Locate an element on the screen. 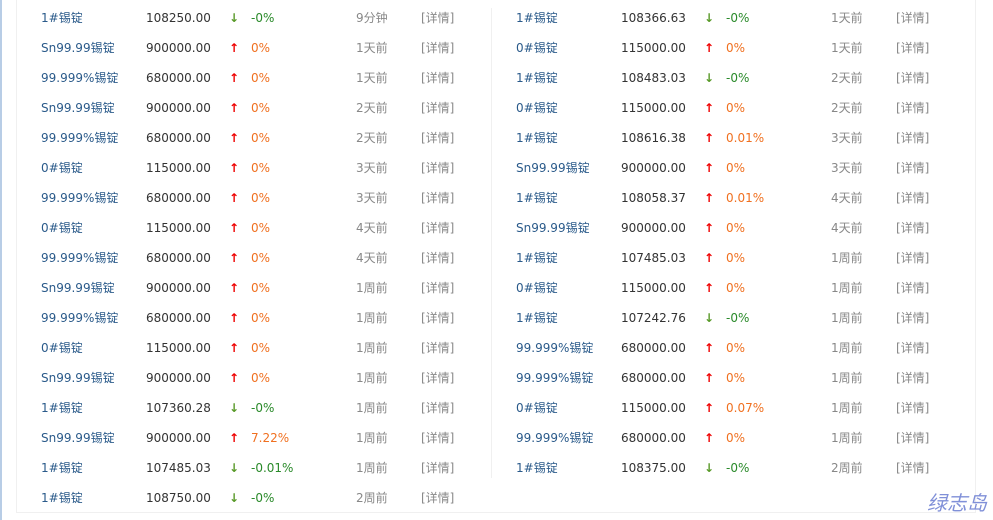  price: 107242.76 is located at coordinates (653, 318).